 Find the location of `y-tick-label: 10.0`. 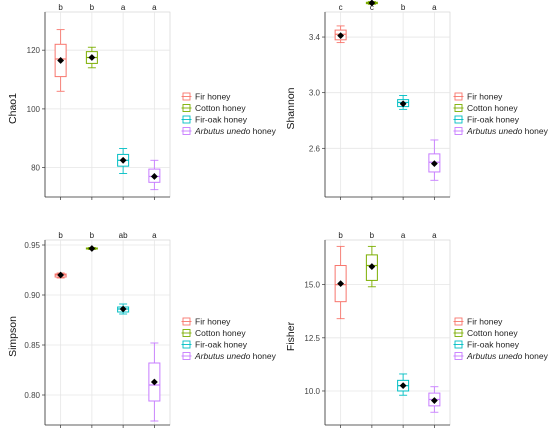

y-tick-label: 10.0 is located at coordinates (312, 391).